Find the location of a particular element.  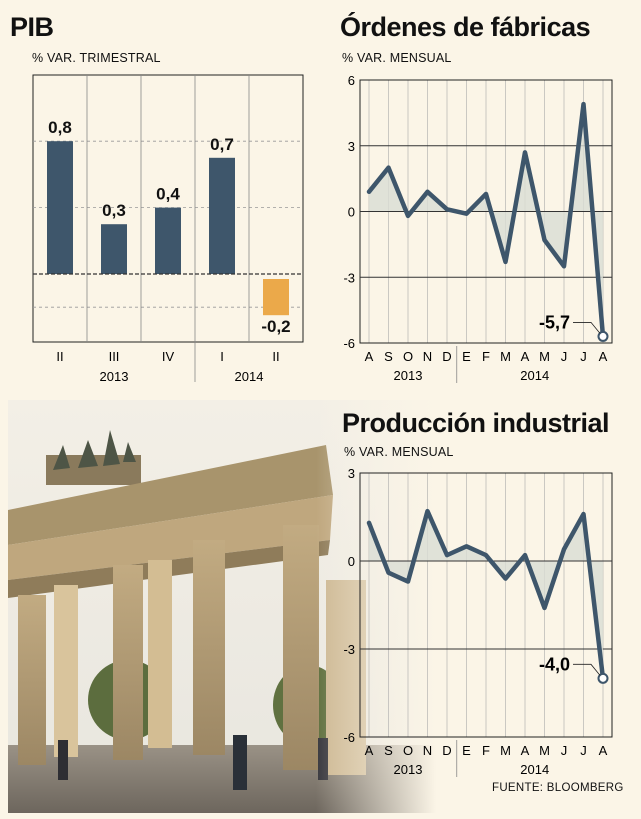

produccion-y-tick: 0 is located at coordinates (351, 561).